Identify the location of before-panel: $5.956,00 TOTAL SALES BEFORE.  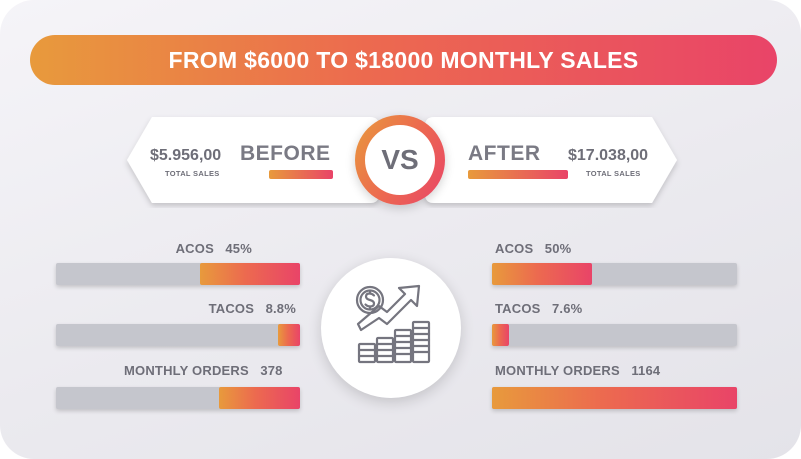
(253, 160).